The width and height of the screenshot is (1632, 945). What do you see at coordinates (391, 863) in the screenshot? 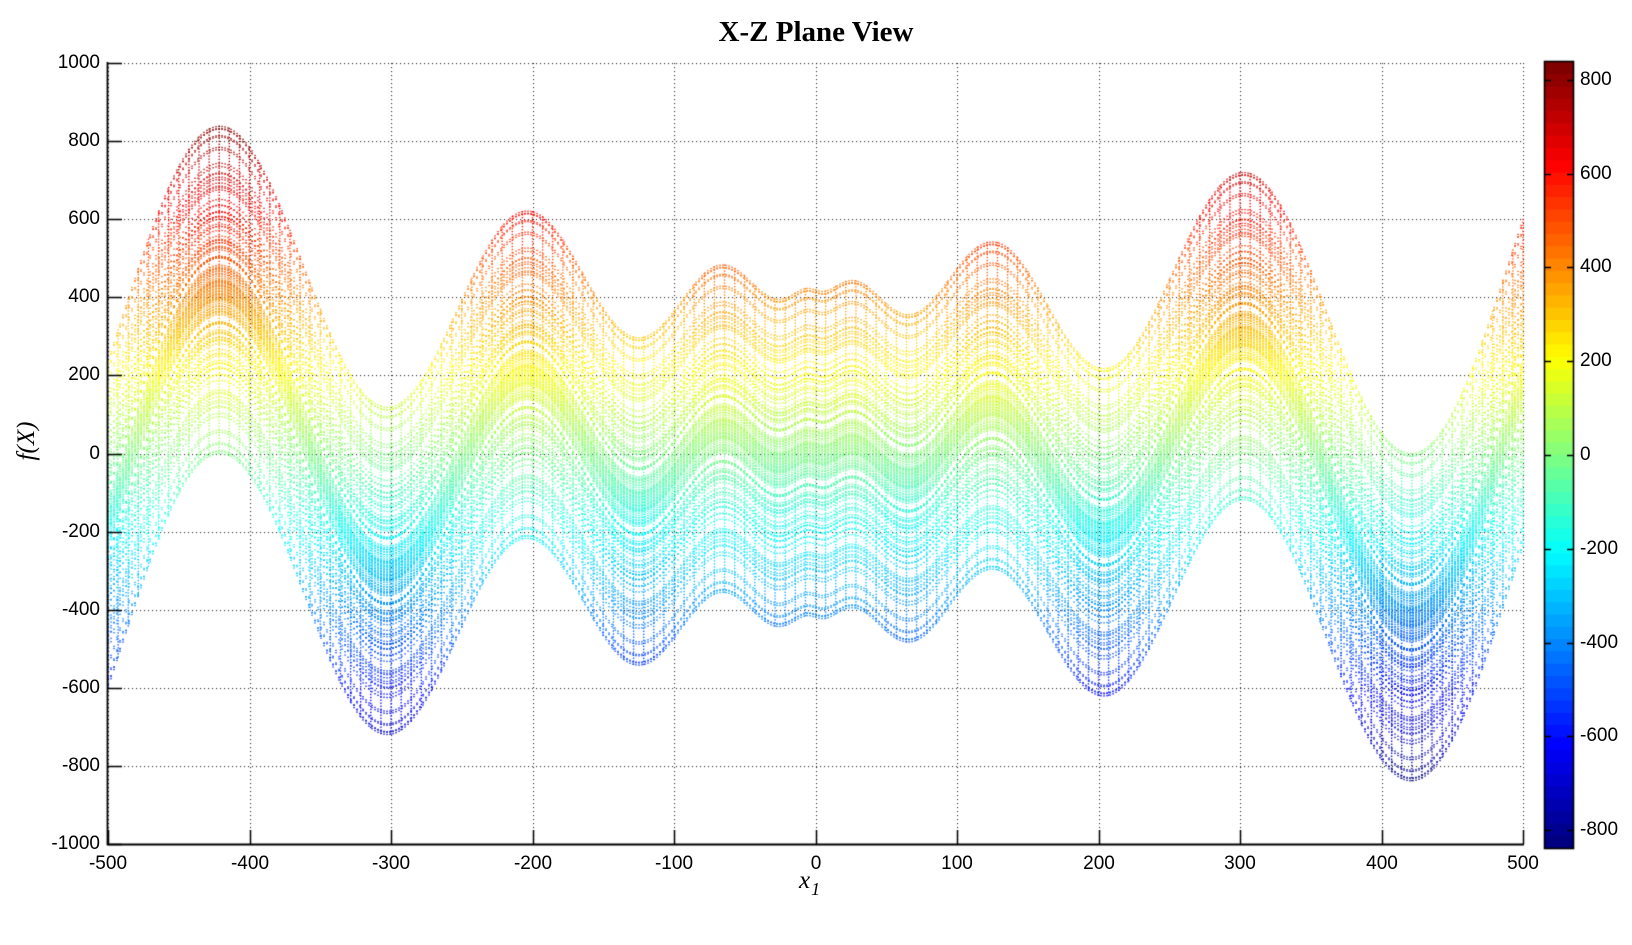
I see `x-tick-label: -300` at bounding box center [391, 863].